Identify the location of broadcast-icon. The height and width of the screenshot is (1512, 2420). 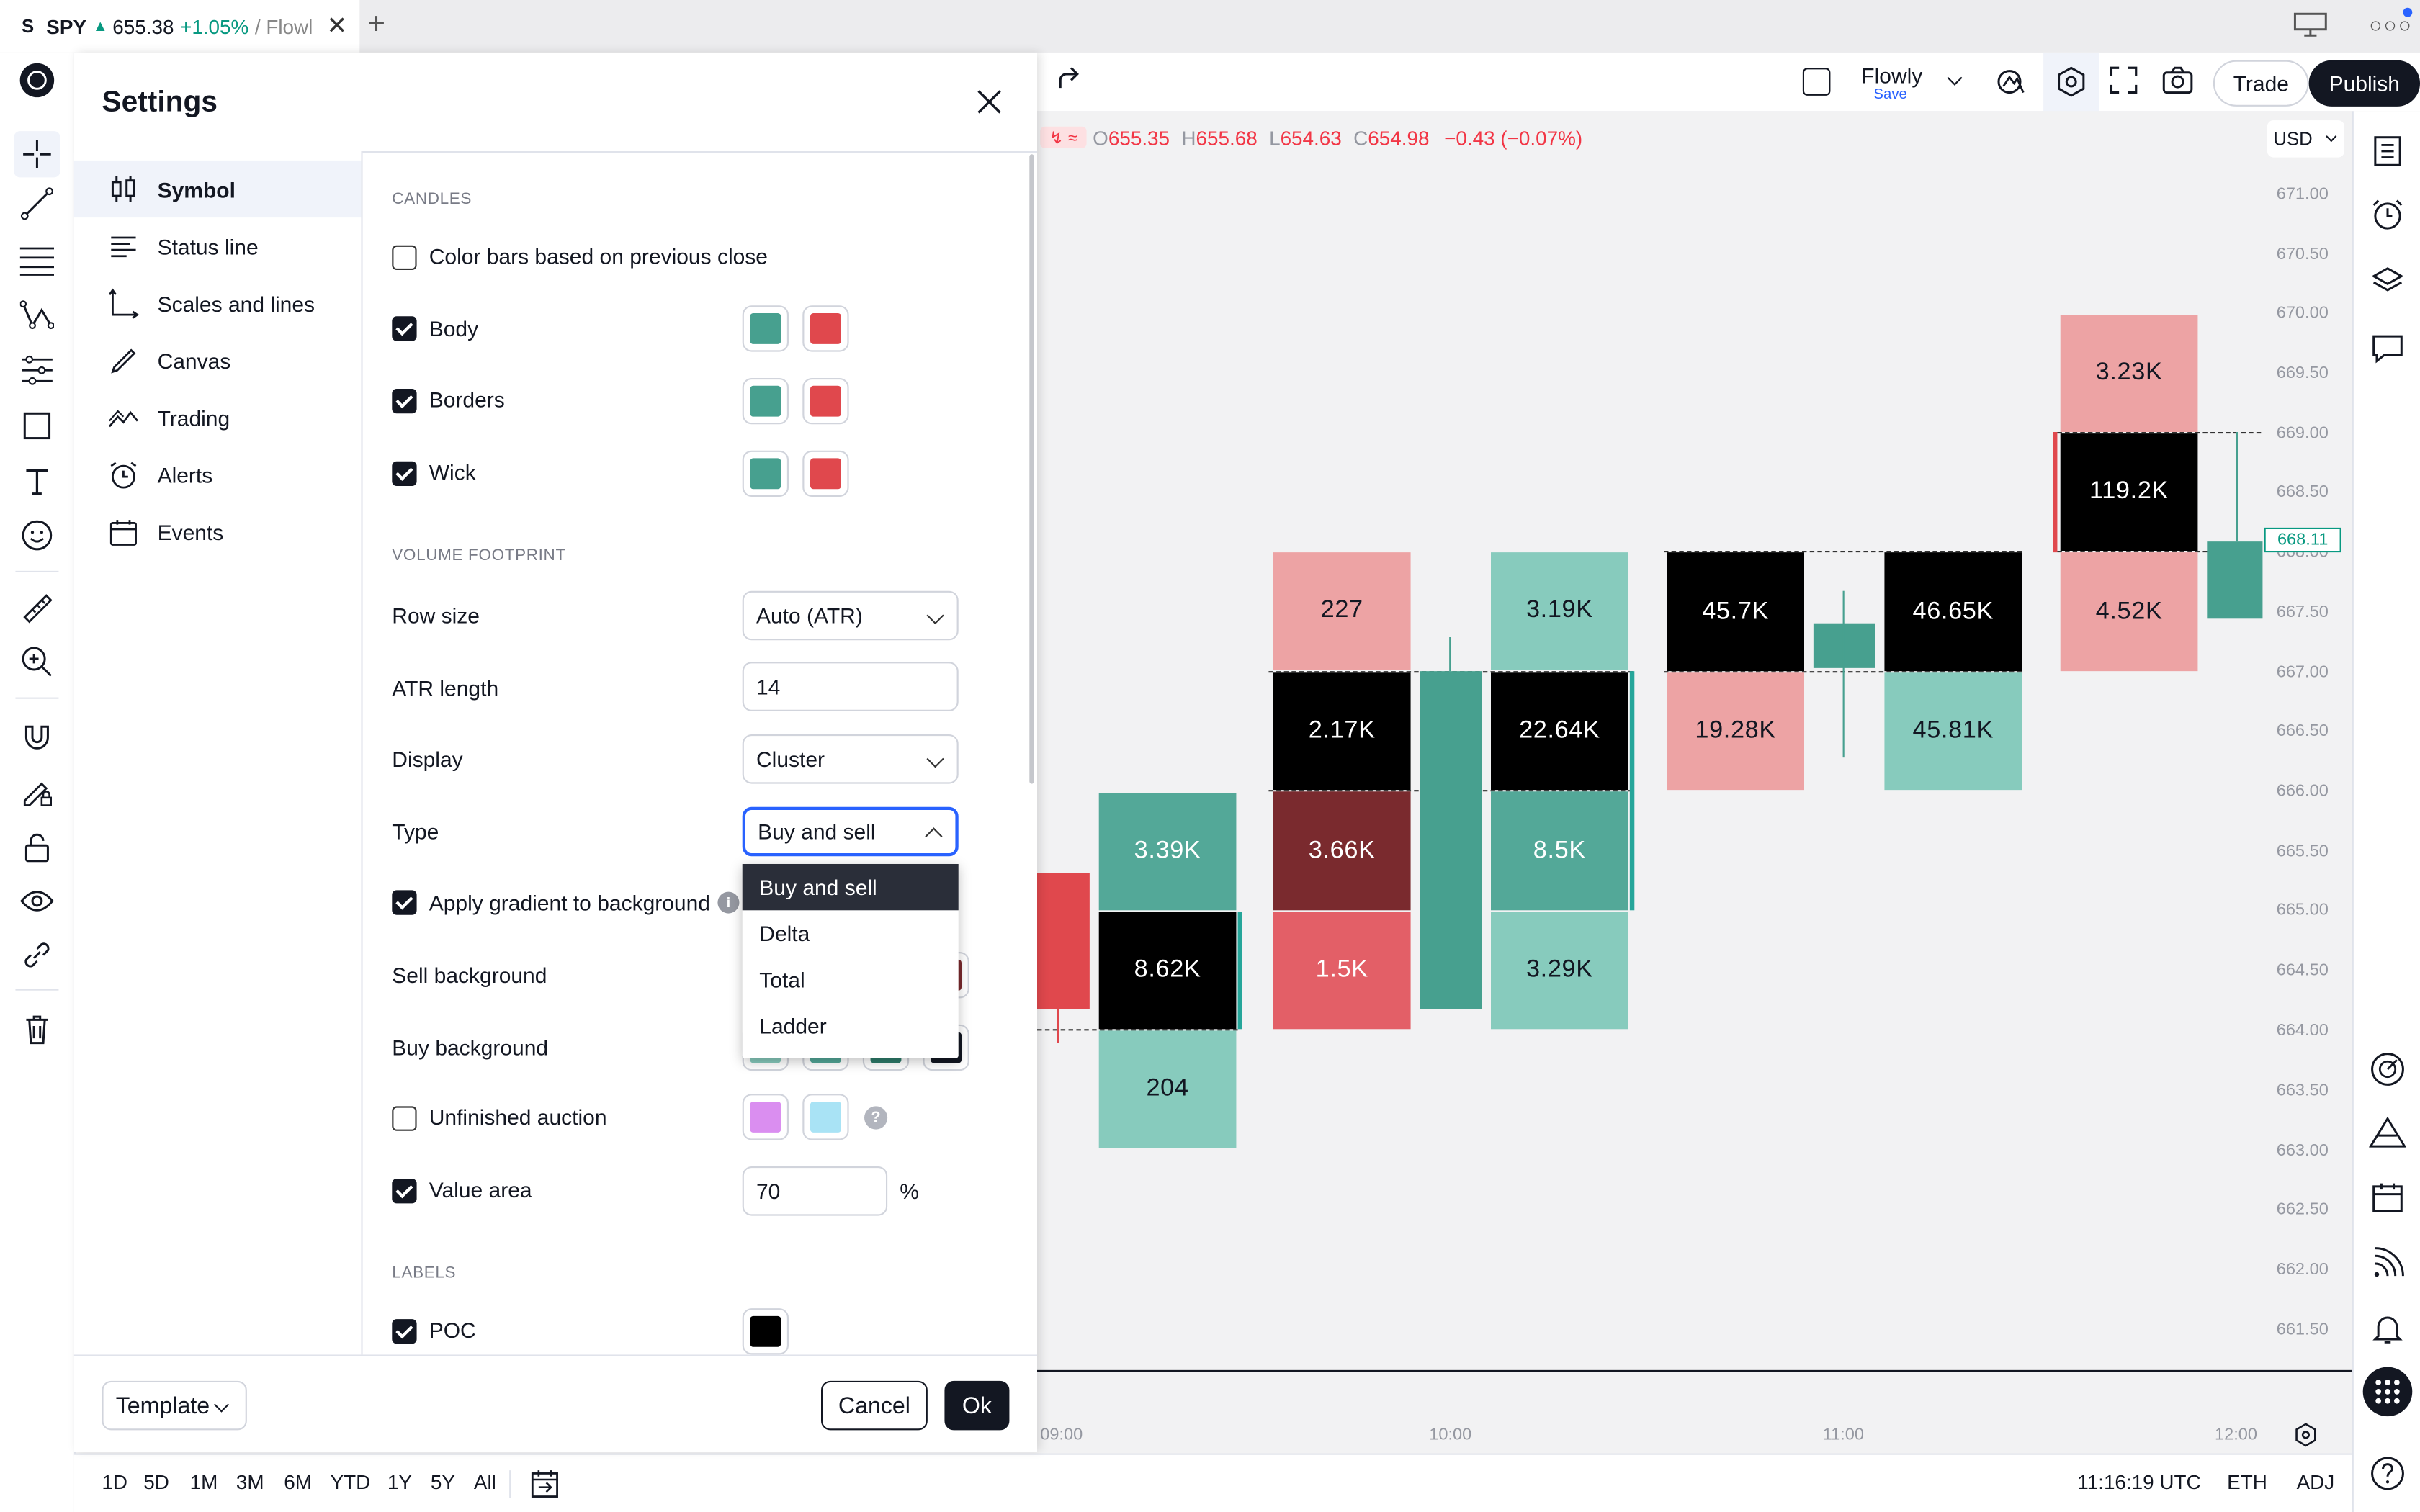
(2387, 1263).